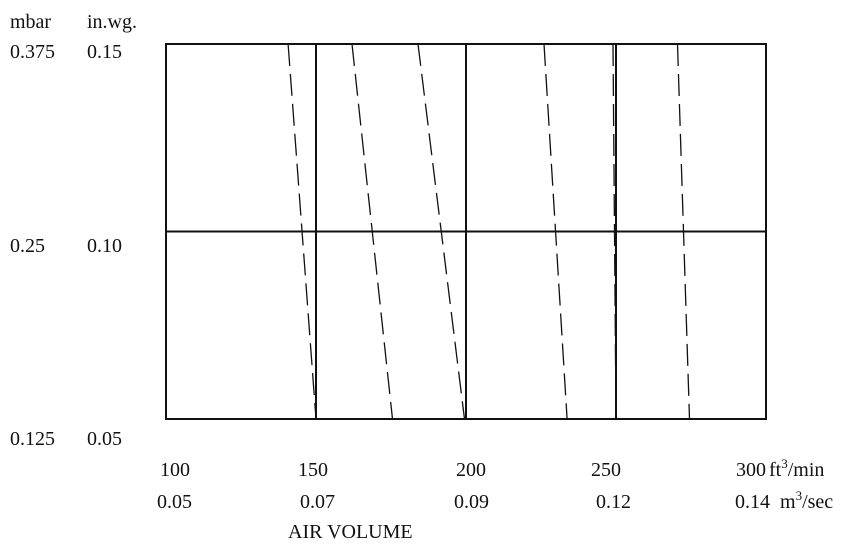 The width and height of the screenshot is (859, 545). Describe the element at coordinates (606, 470) in the screenshot. I see `x-tick-cfm-3: 250` at that location.